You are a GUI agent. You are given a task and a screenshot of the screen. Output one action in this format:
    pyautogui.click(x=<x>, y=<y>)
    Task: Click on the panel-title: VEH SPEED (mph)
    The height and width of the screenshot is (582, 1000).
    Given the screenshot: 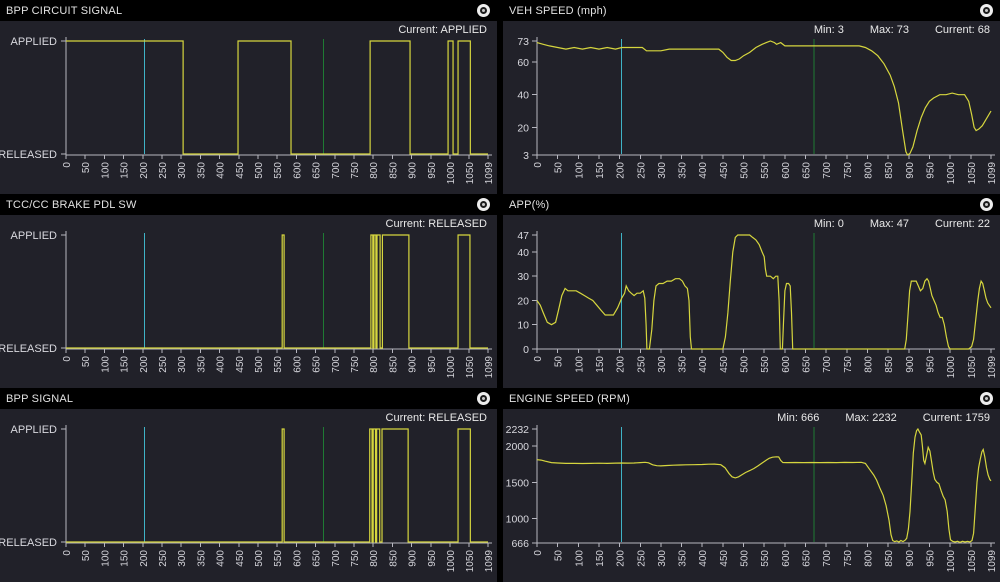 What is the action you would take?
    pyautogui.click(x=558, y=10)
    